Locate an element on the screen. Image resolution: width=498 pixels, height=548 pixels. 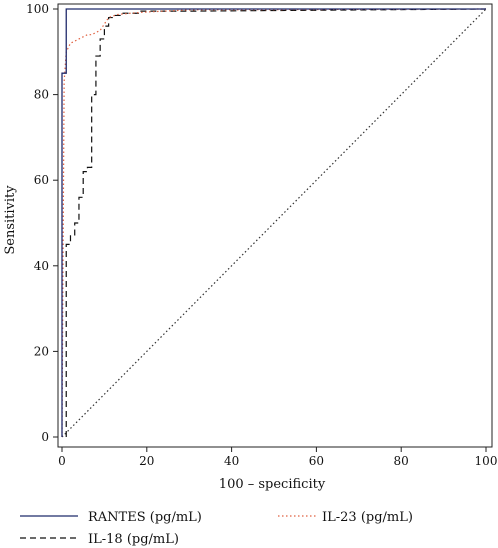
y-axis-label: Sensitivity is located at coordinates (10, 220).